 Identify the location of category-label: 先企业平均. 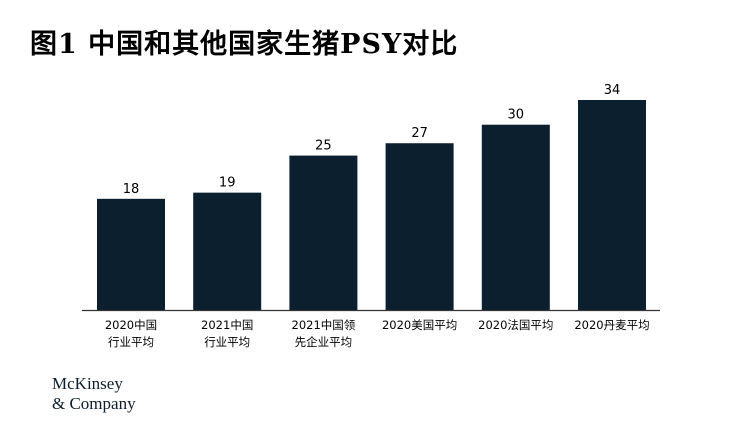
(324, 342).